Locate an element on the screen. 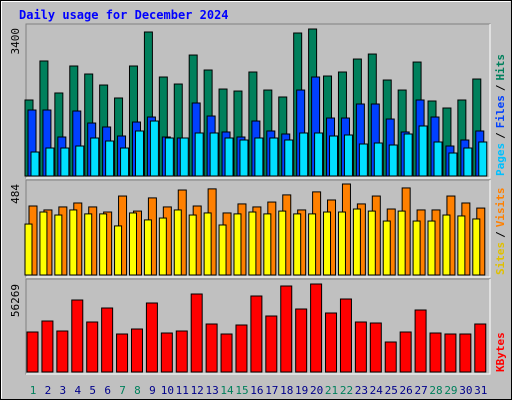 This screenshot has height=400, width=512. x-tick-label: 5 is located at coordinates (92, 390).